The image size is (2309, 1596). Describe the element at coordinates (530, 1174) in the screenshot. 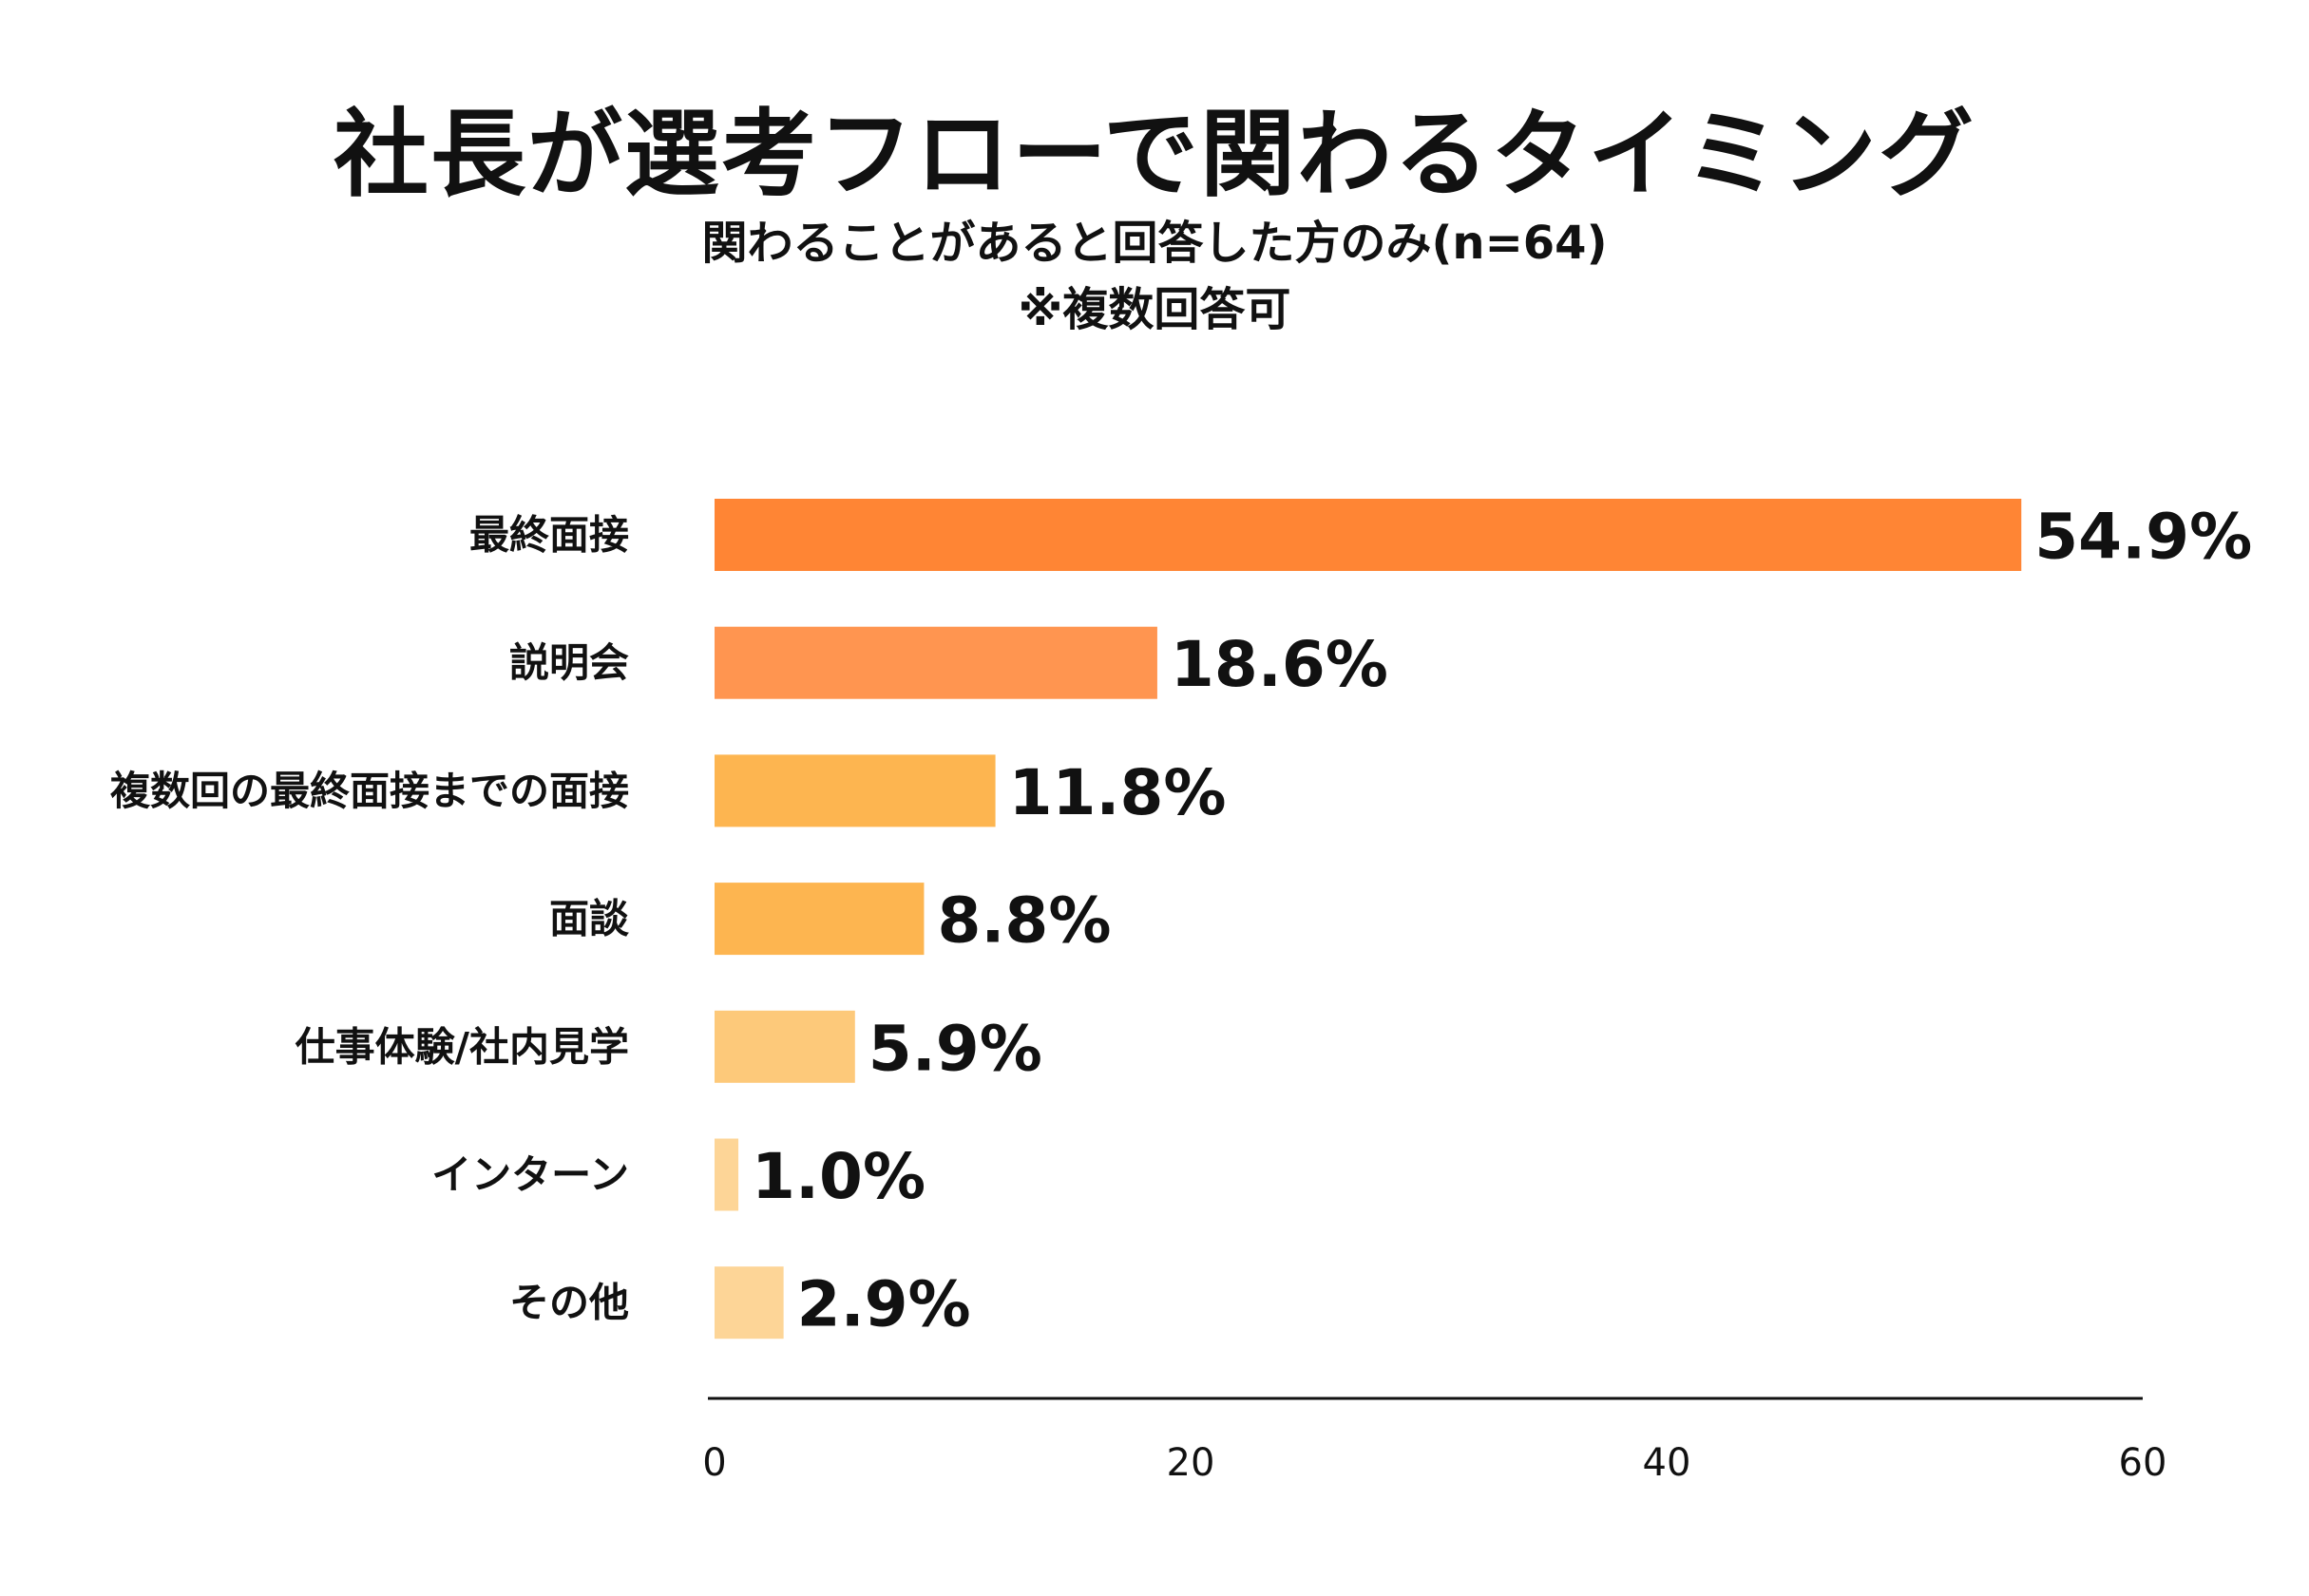

I see `category-label: インターン` at that location.